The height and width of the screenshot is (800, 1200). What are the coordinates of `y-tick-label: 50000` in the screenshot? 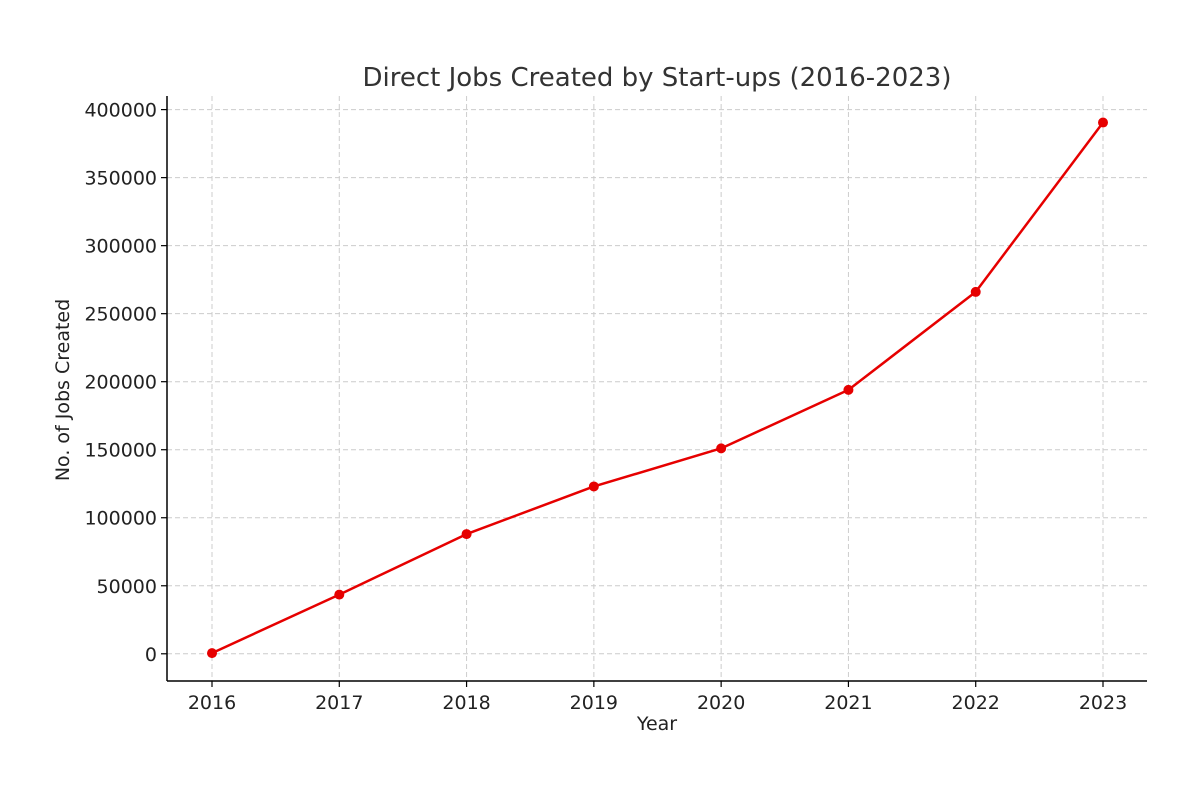 It's located at (127, 587).